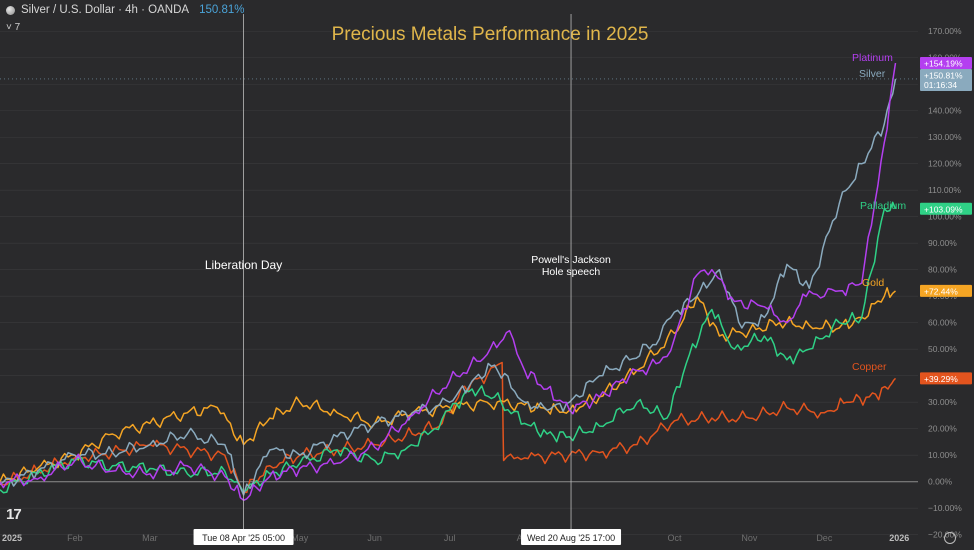 Image resolution: width=974 pixels, height=550 pixels. What do you see at coordinates (945, 137) in the screenshot?
I see `y-tick-label: 130.00%` at bounding box center [945, 137].